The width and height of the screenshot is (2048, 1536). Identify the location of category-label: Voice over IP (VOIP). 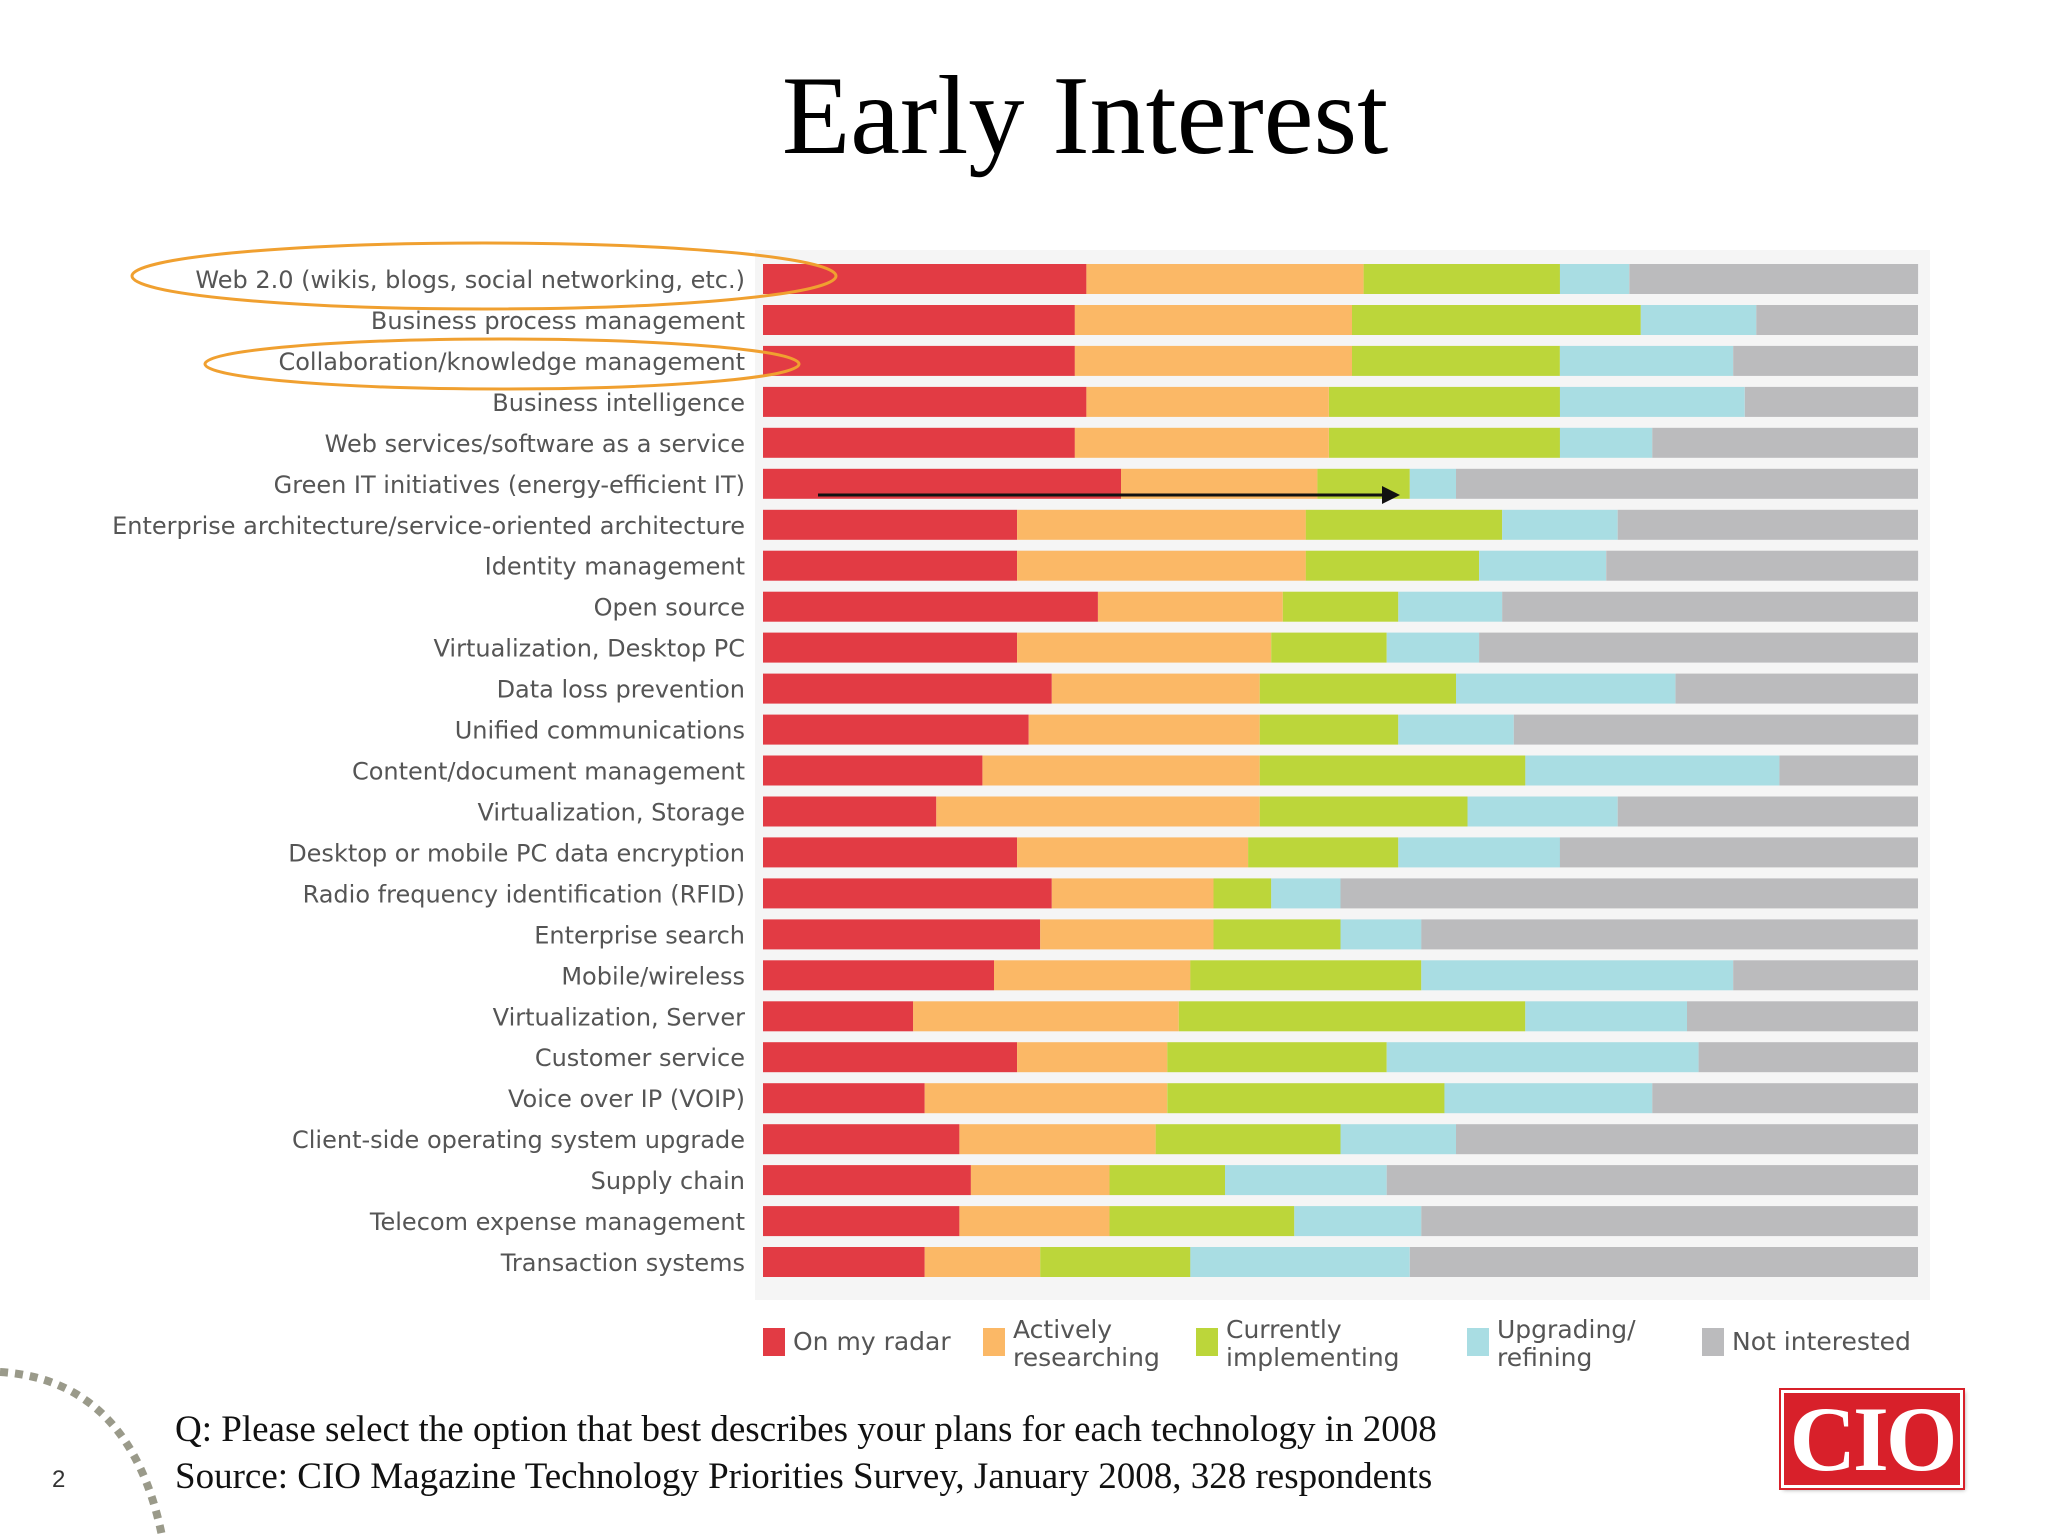
(626, 1099).